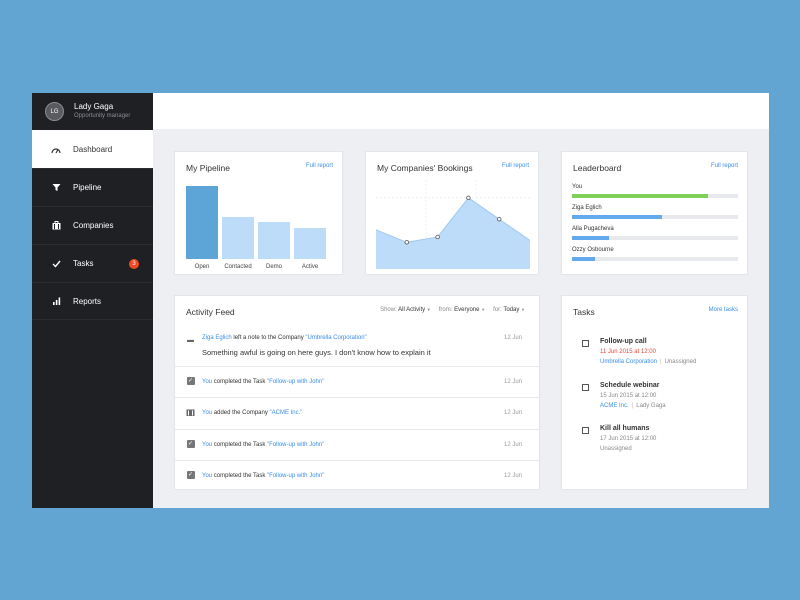 This screenshot has width=800, height=600. What do you see at coordinates (134, 264) in the screenshot?
I see `tasks-count-badge: 3` at bounding box center [134, 264].